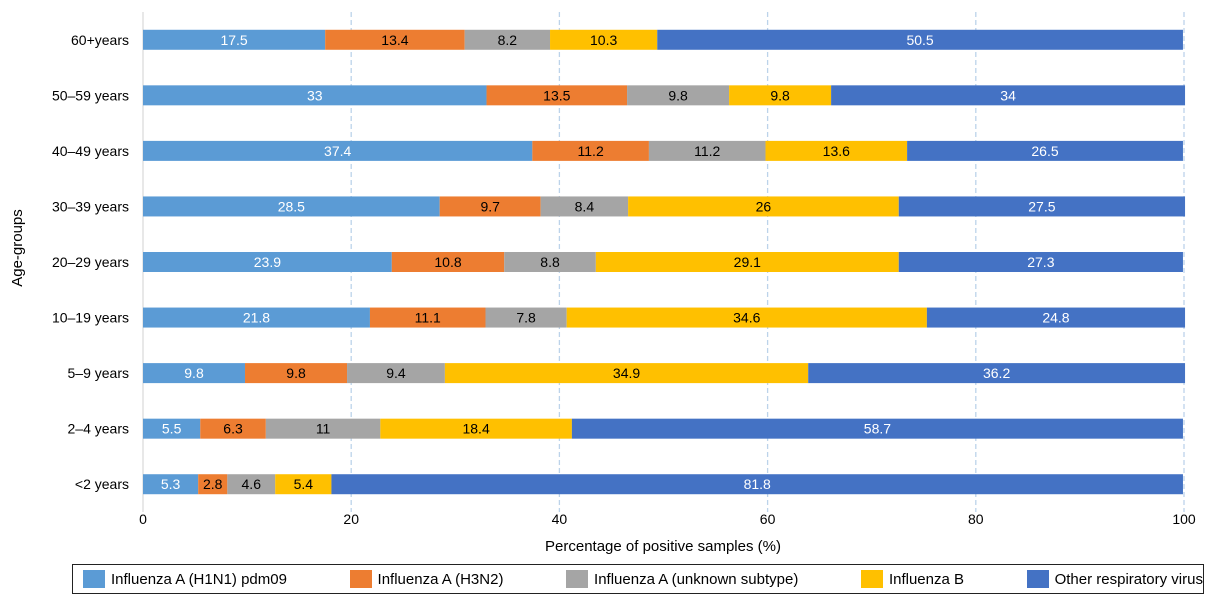 The height and width of the screenshot is (600, 1216). I want to click on category-label: 50–59 years, so click(90, 95).